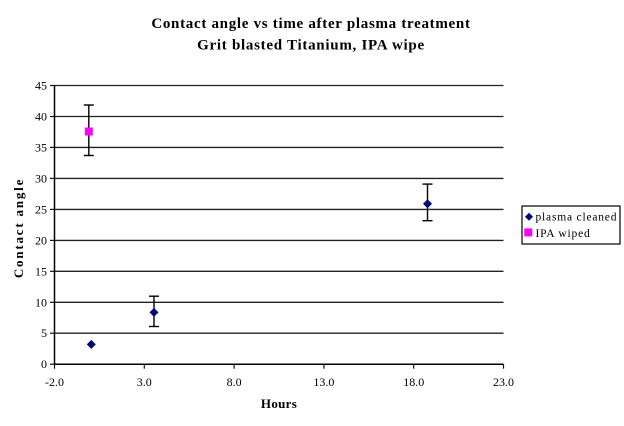 This screenshot has height=426, width=624. Describe the element at coordinates (18, 228) in the screenshot. I see `svg-text: Contact angle` at that location.